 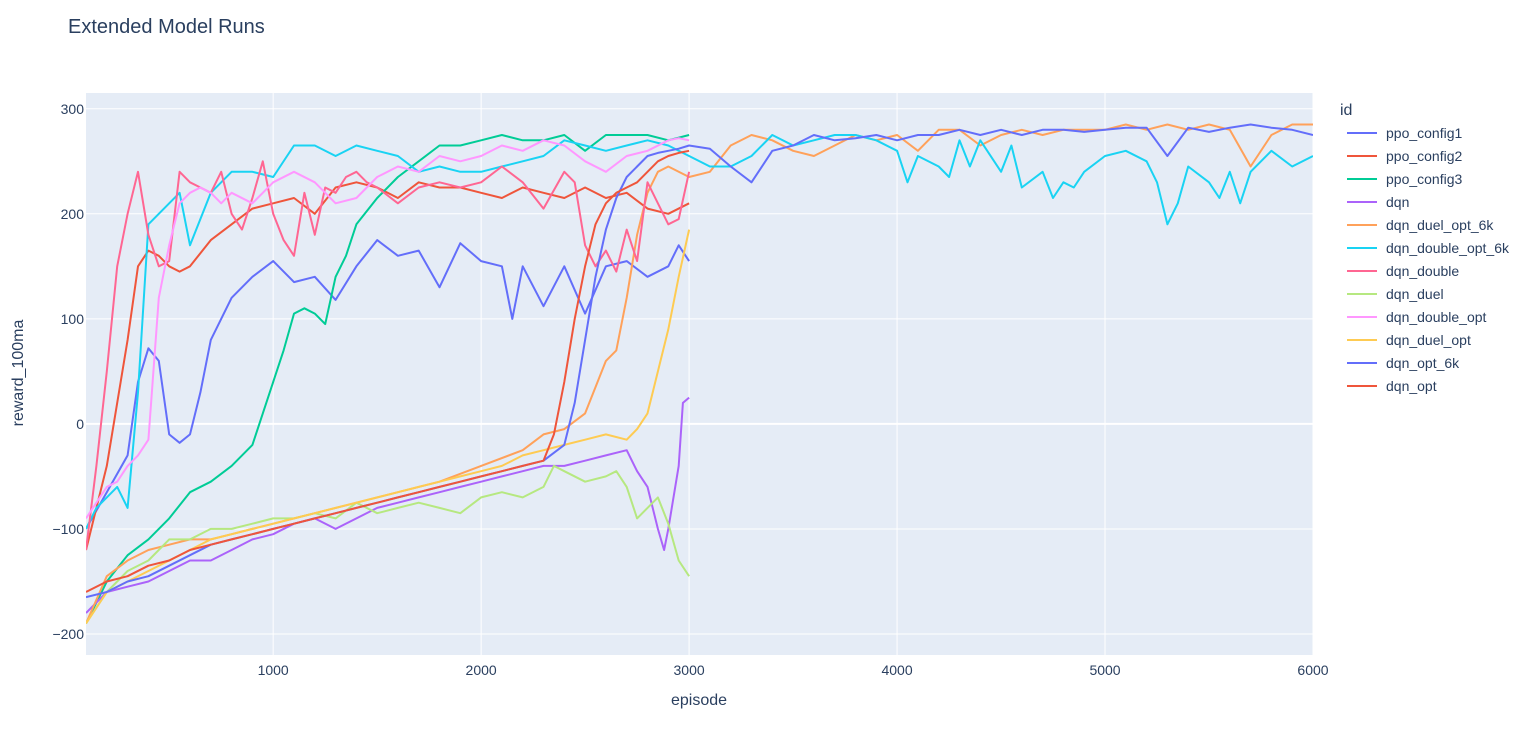 I want to click on legend-item-dqn_opt: dqn_opt, so click(x=1392, y=386).